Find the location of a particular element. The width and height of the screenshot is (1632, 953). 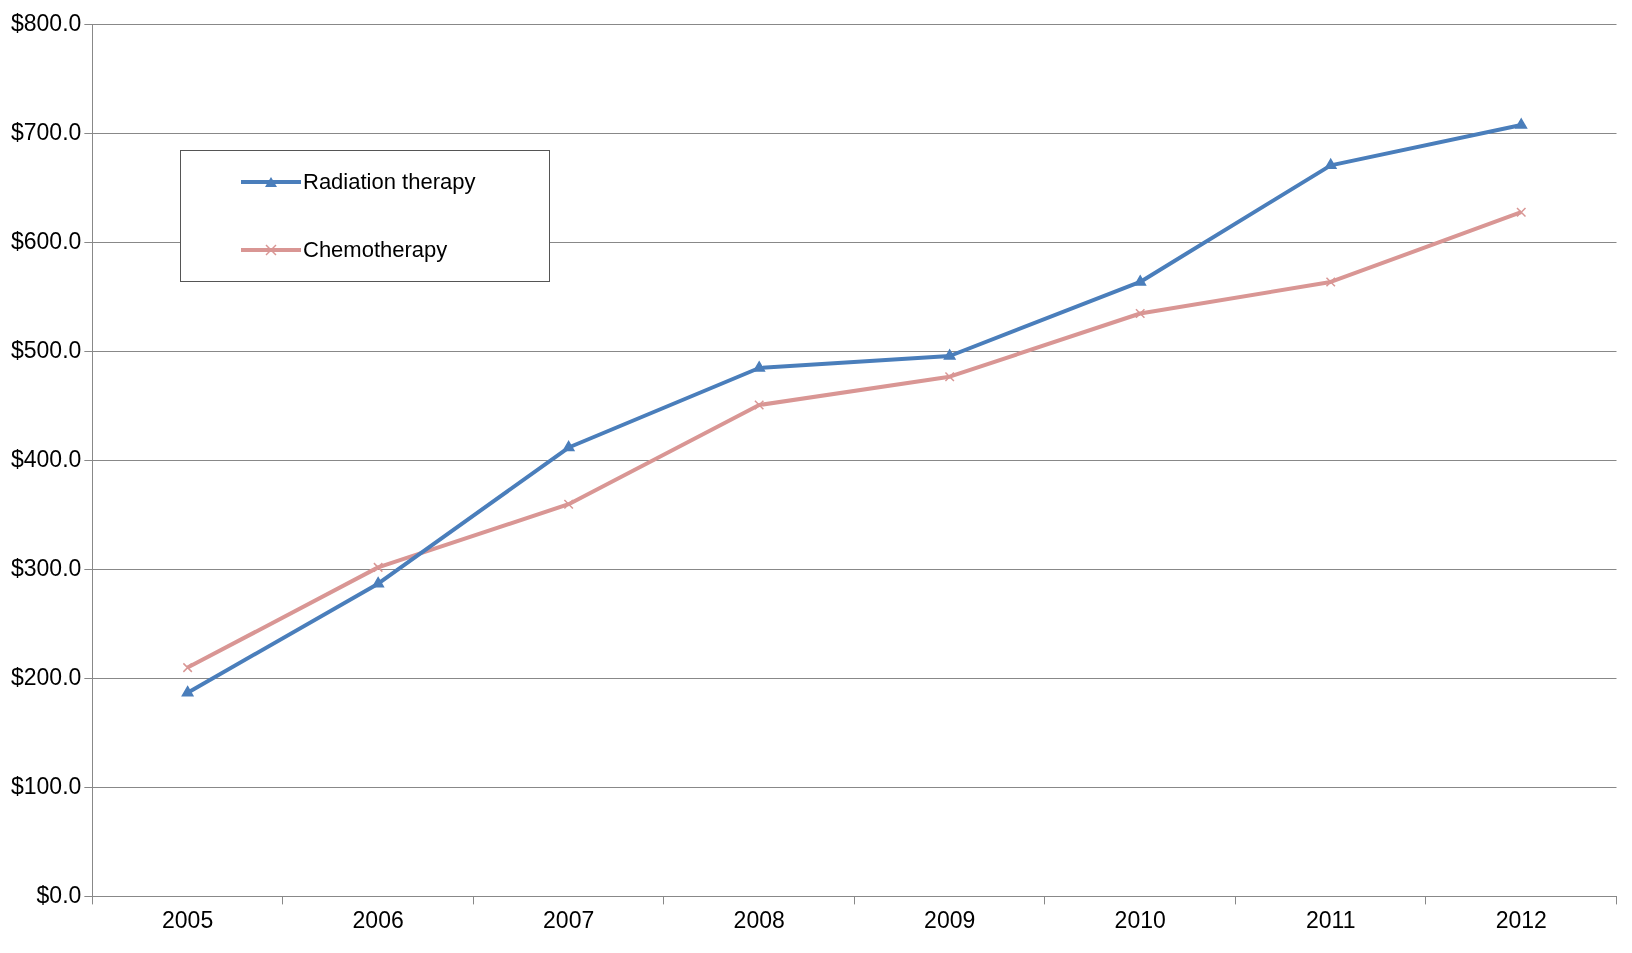

y-tick-label: $700.0 is located at coordinates (46, 132).